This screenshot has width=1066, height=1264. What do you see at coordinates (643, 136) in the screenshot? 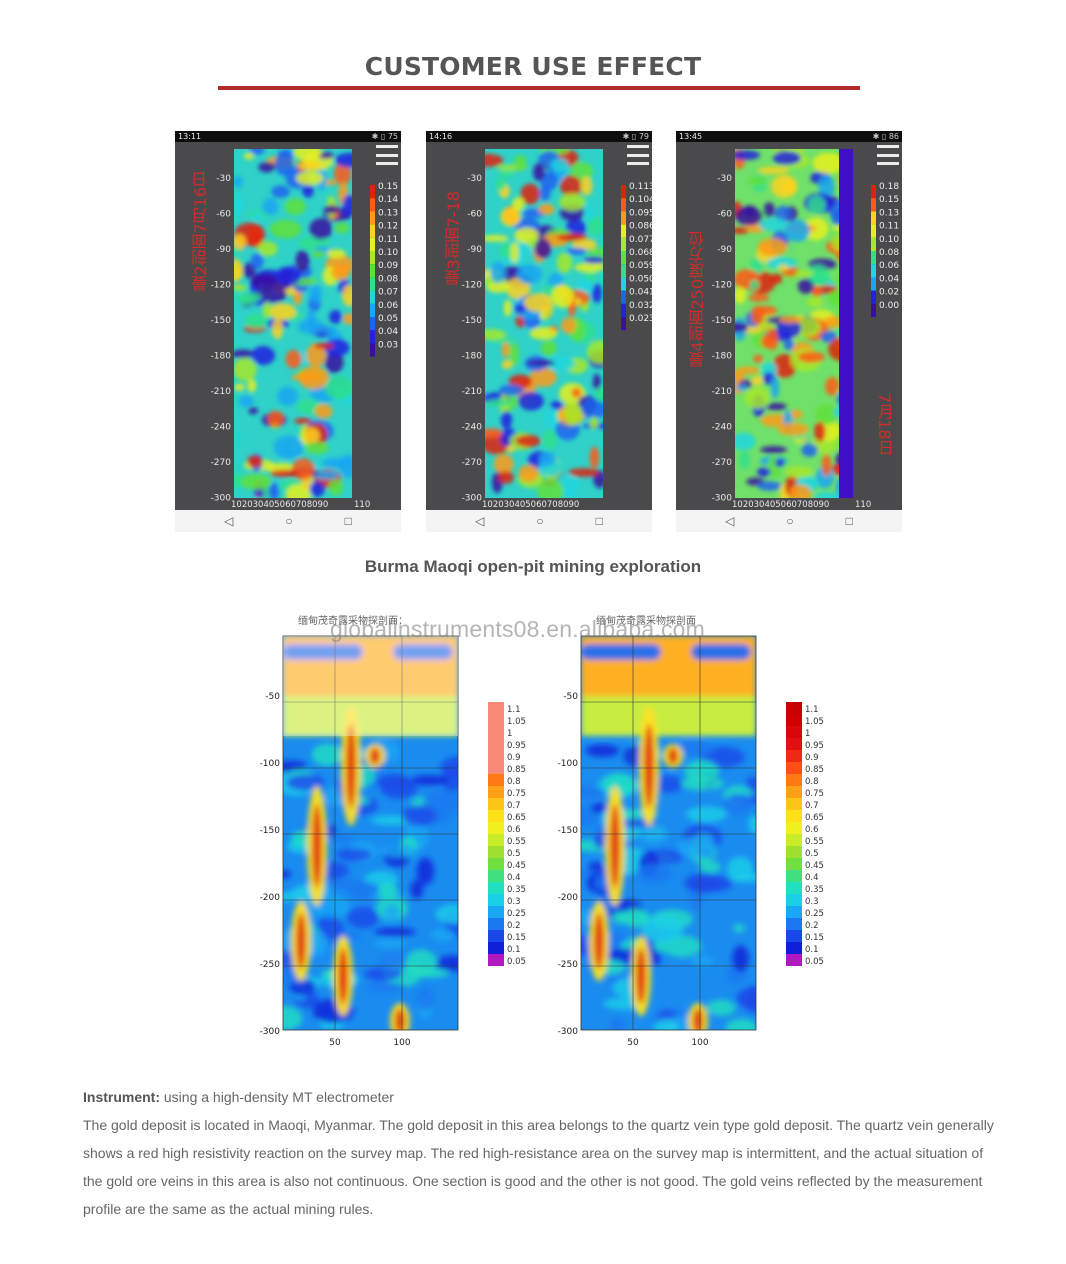
I see `battery-level: 79` at bounding box center [643, 136].